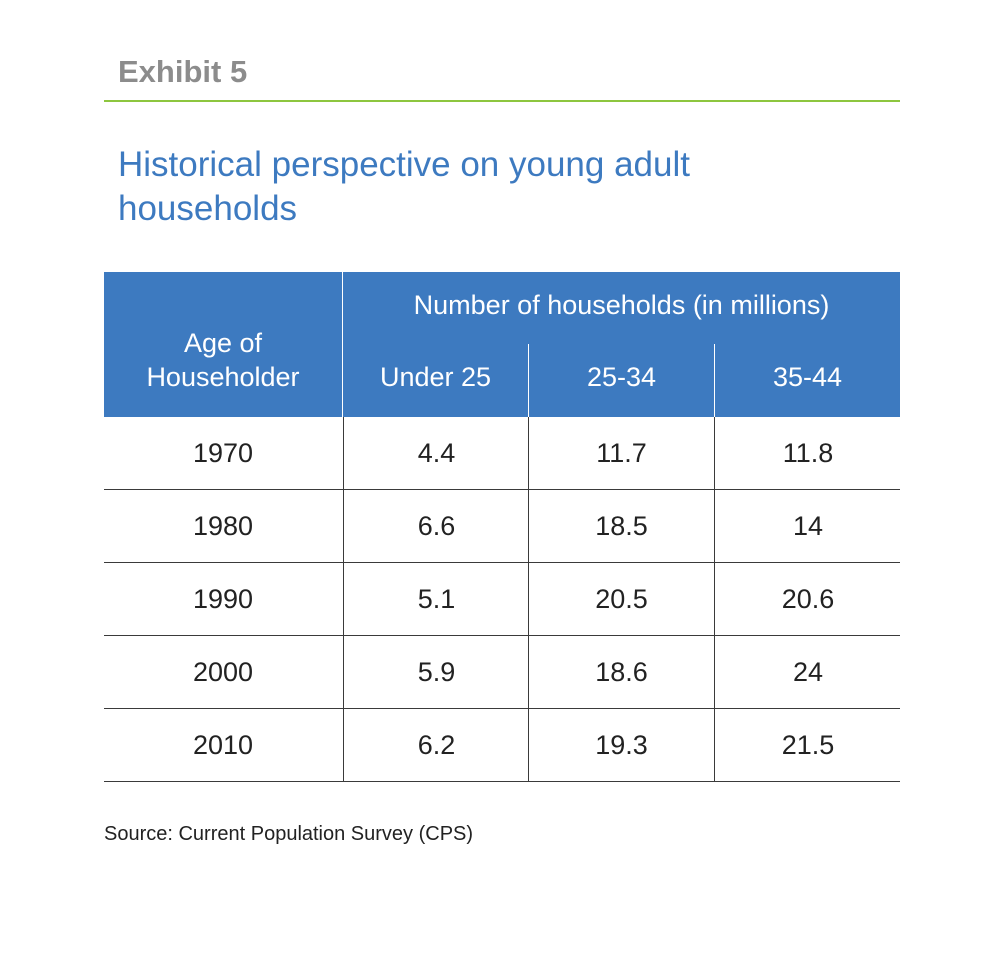  I want to click on column-header-under-25: Under 25, so click(435, 377).